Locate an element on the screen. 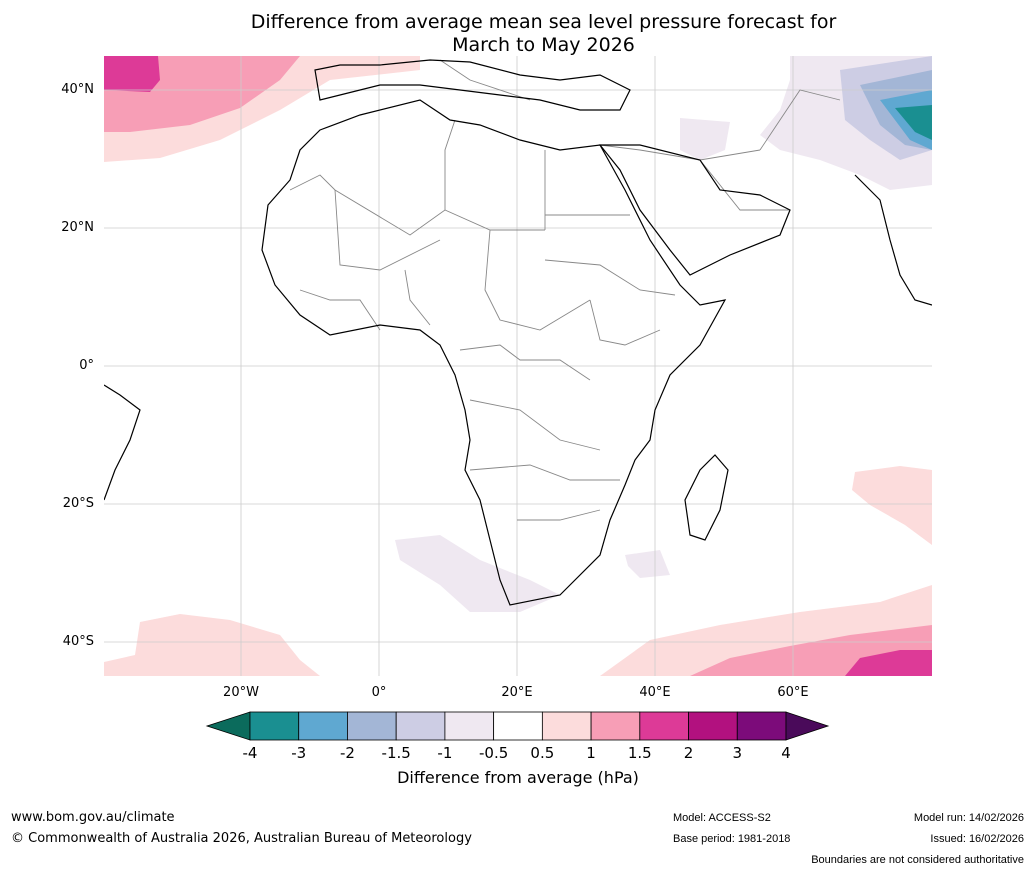 The image size is (1035, 873). footer-base-period: Base period: 1981-2018 is located at coordinates (732, 839).